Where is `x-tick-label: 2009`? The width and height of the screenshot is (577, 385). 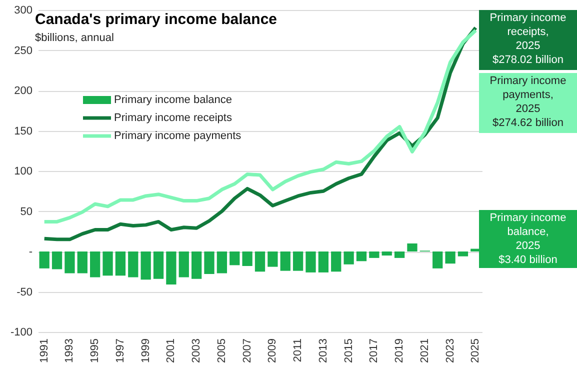
x-tick-label: 2009 is located at coordinates (272, 350).